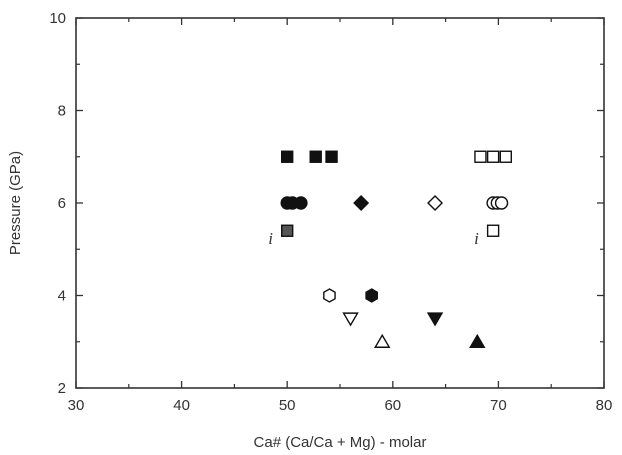 This screenshot has width=622, height=455. I want to click on y-axis-title: Pressure (GPa), so click(15, 203).